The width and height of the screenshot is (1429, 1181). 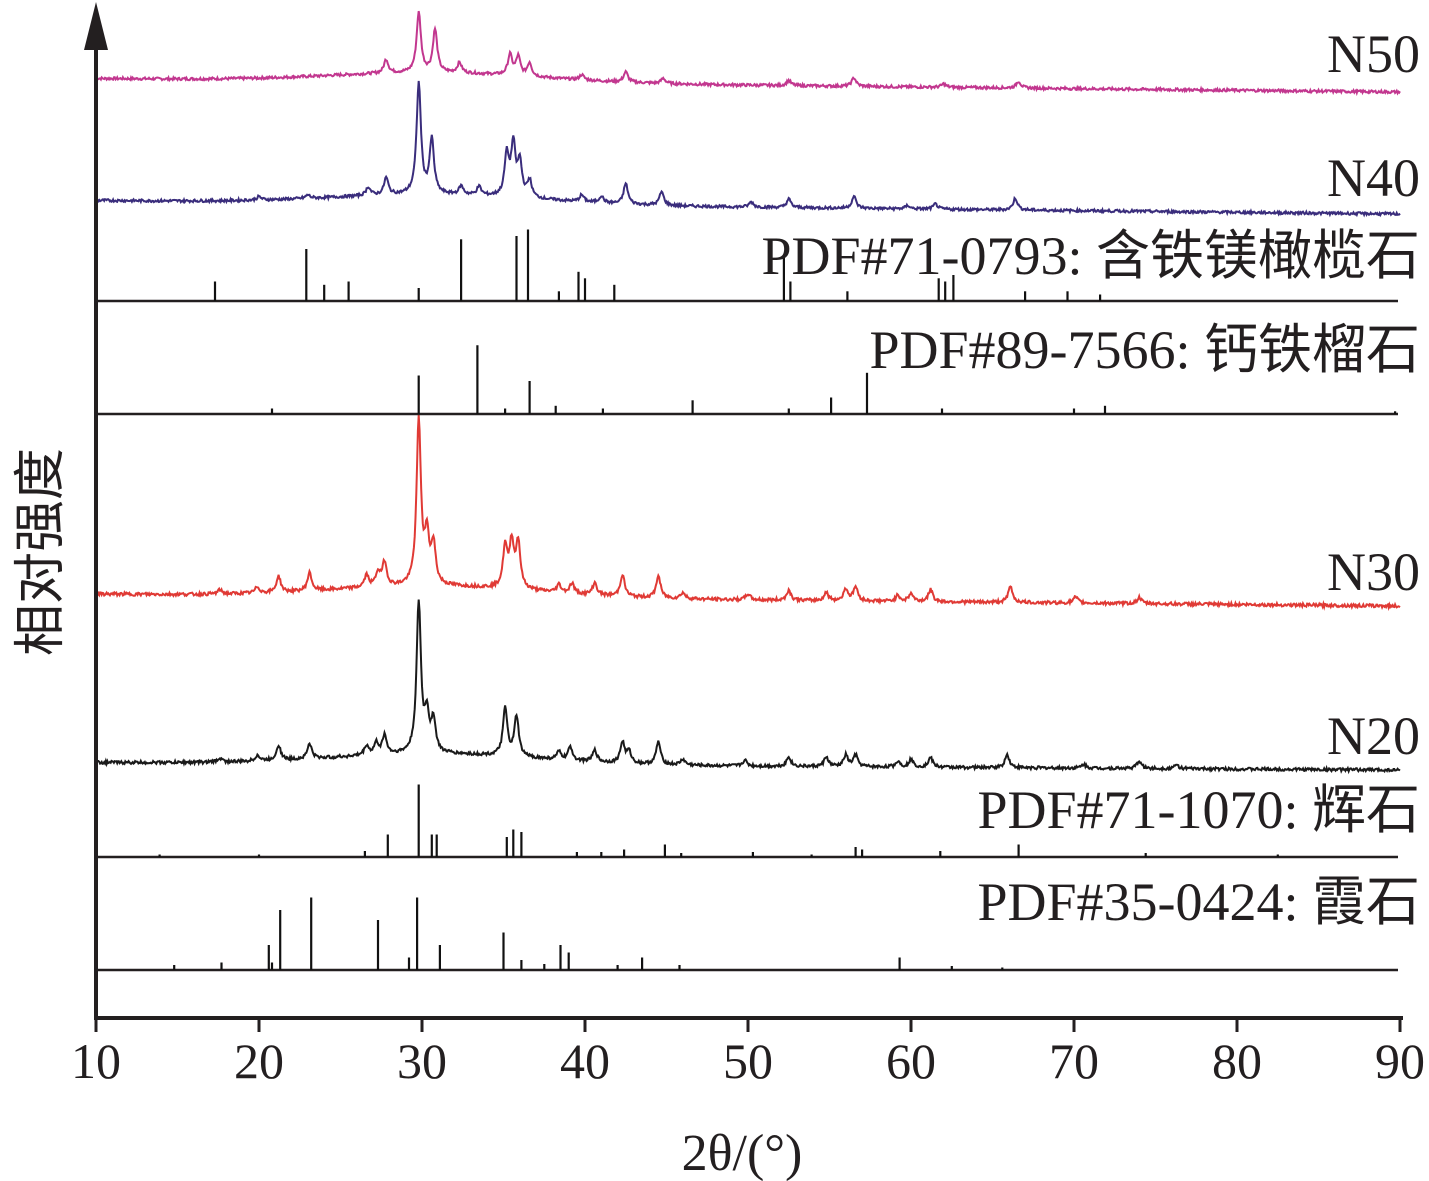 I want to click on y-axis-title: 相对强度, so click(x=41, y=552).